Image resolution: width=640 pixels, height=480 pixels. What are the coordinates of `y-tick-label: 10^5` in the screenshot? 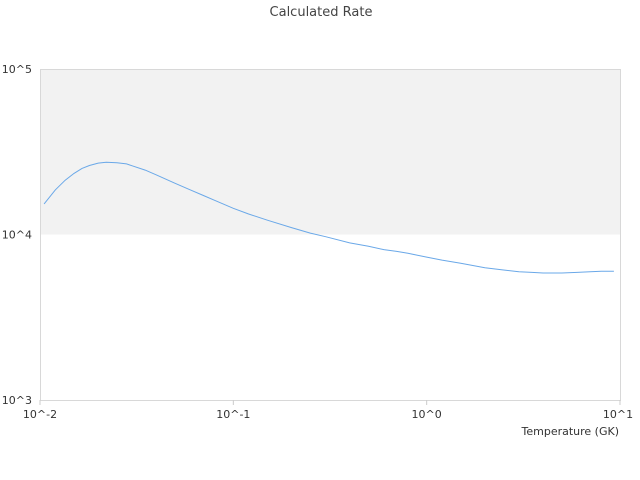 It's located at (17, 69).